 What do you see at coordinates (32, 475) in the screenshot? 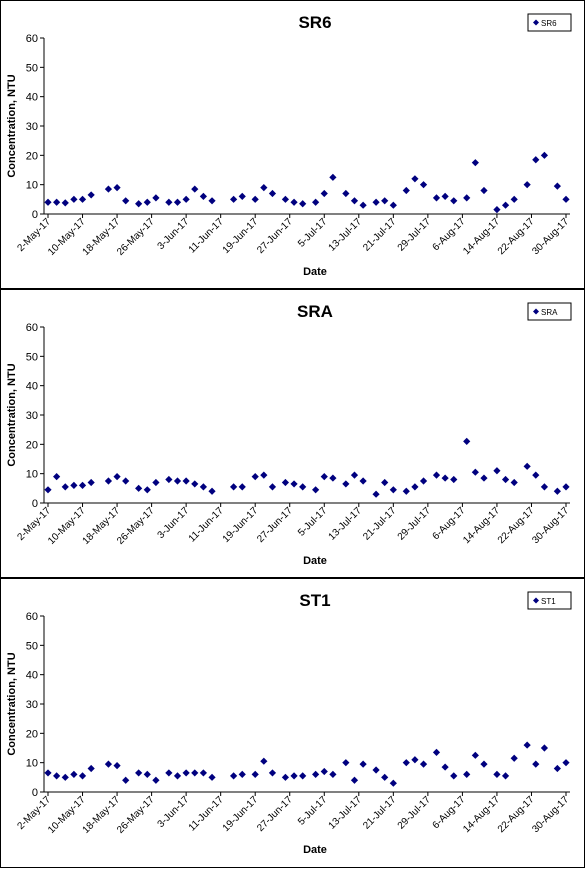
I see `y-tick-label: 10` at bounding box center [32, 475].